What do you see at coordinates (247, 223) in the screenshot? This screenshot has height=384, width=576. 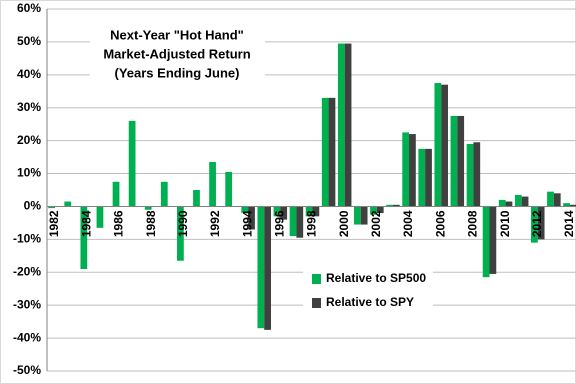 I see `x-tick-label: 1994` at bounding box center [247, 223].